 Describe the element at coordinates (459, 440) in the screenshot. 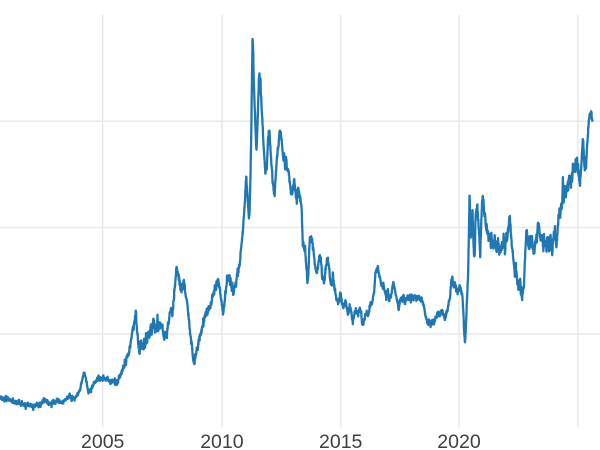

I see `svg-text: 2020` at that location.